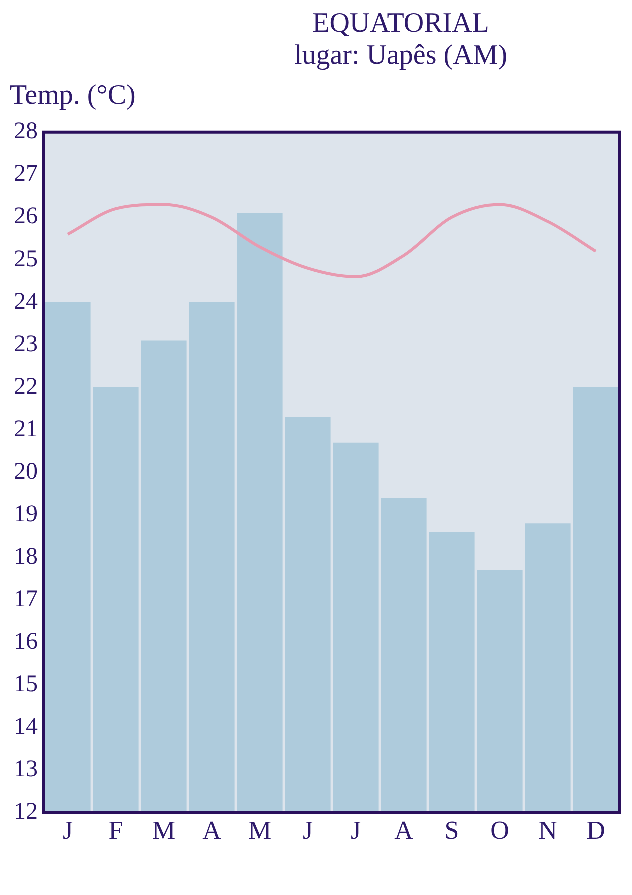  What do you see at coordinates (596, 831) in the screenshot?
I see `x-tick-label: D` at bounding box center [596, 831].